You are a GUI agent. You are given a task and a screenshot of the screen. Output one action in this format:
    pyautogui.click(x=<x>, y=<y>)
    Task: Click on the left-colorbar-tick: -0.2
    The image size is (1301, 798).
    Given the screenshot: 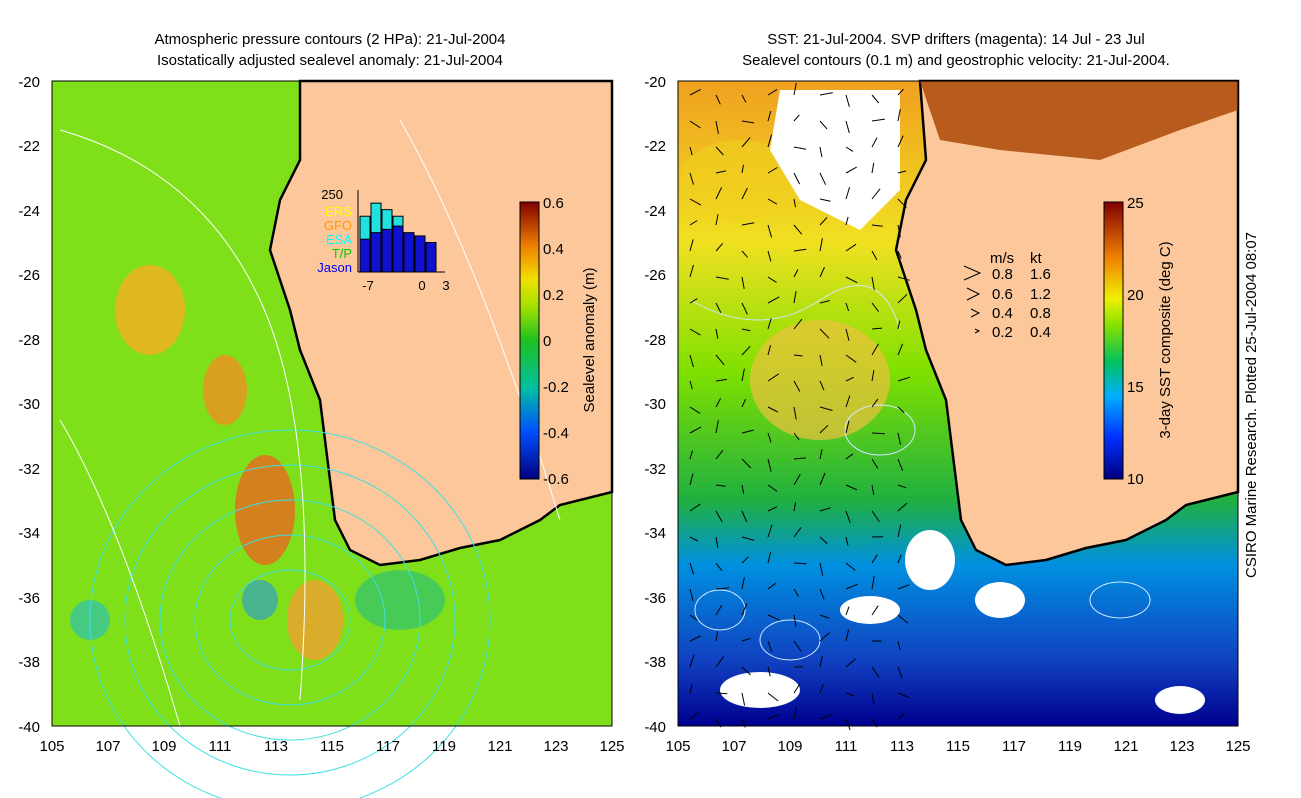 What is the action you would take?
    pyautogui.click(x=556, y=387)
    